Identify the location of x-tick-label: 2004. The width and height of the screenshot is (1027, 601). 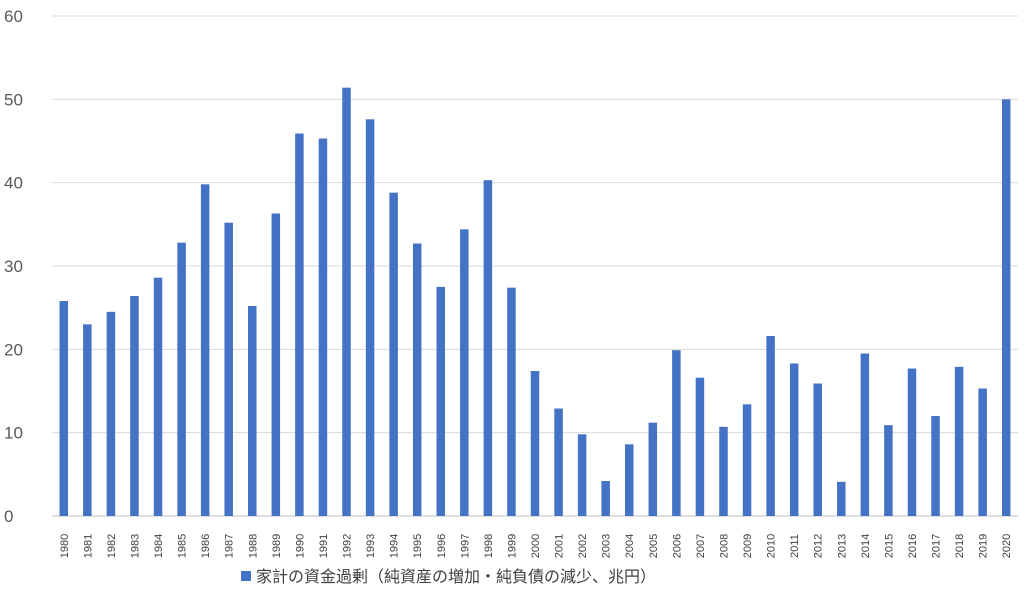
(630, 546).